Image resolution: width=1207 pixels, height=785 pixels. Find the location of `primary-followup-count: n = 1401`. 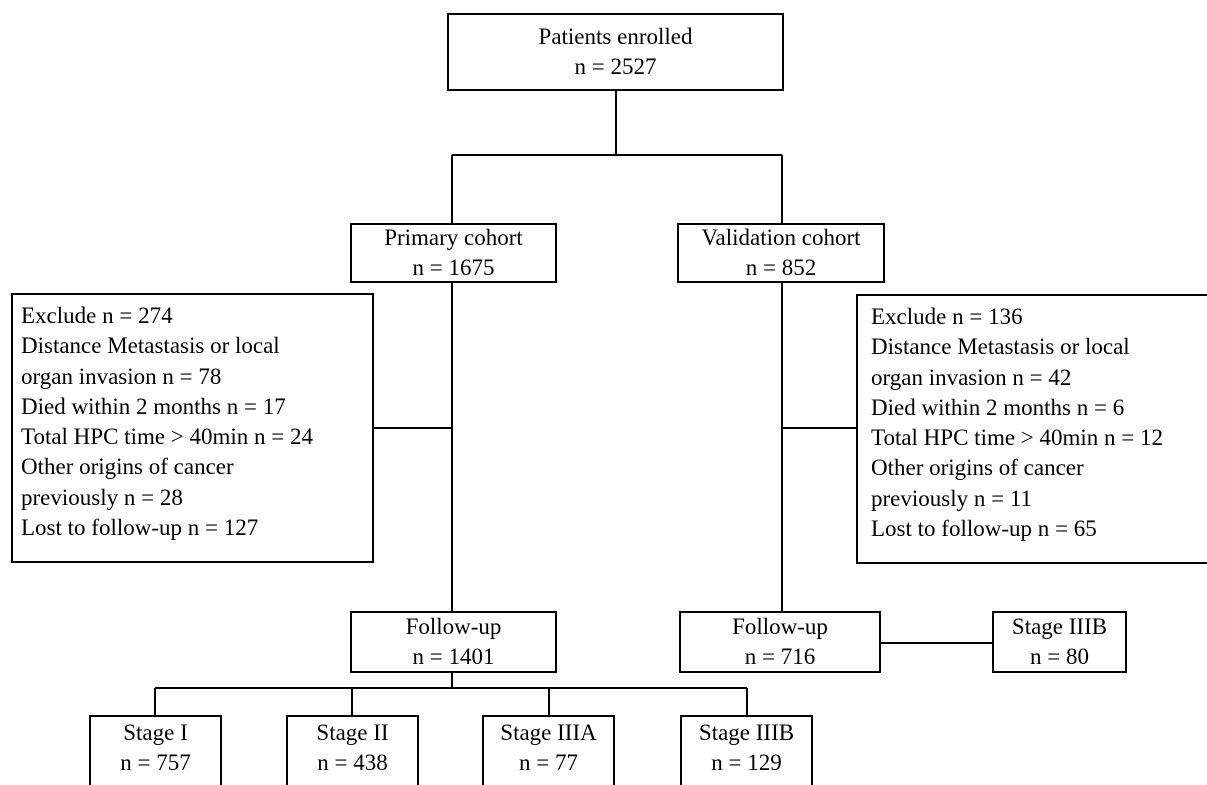

primary-followup-count: n = 1401 is located at coordinates (453, 656).